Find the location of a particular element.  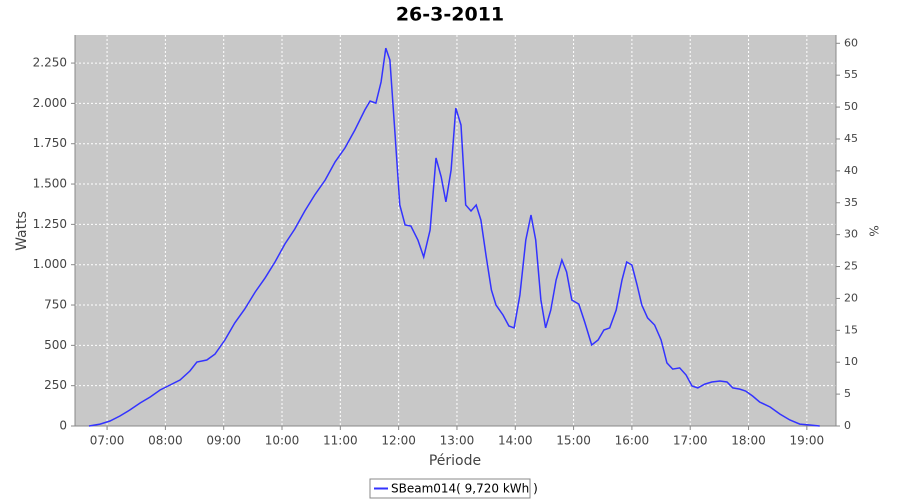

y-tick-label: 500 is located at coordinates (55, 345).